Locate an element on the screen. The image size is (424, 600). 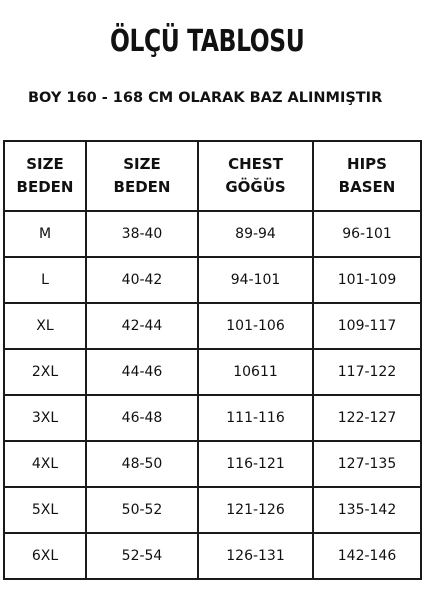
size-cell: XL is located at coordinates (45, 326).